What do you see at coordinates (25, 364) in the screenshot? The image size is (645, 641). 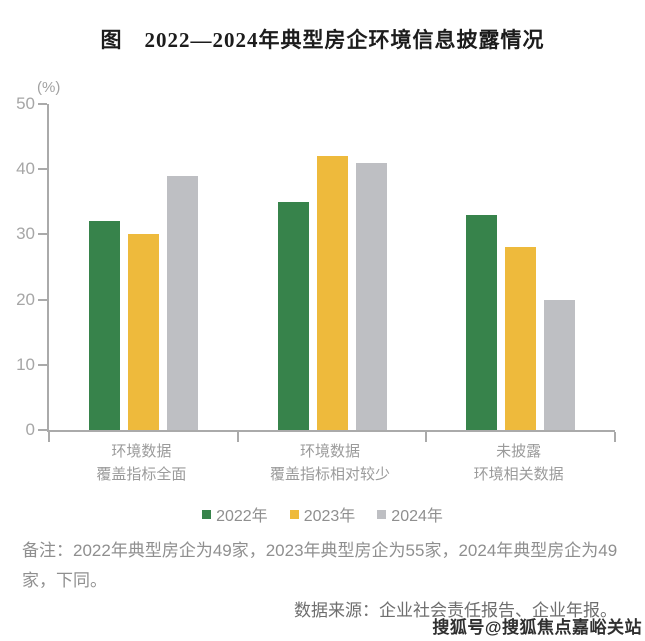 I see `y-axis-tick-label: 10` at bounding box center [25, 364].